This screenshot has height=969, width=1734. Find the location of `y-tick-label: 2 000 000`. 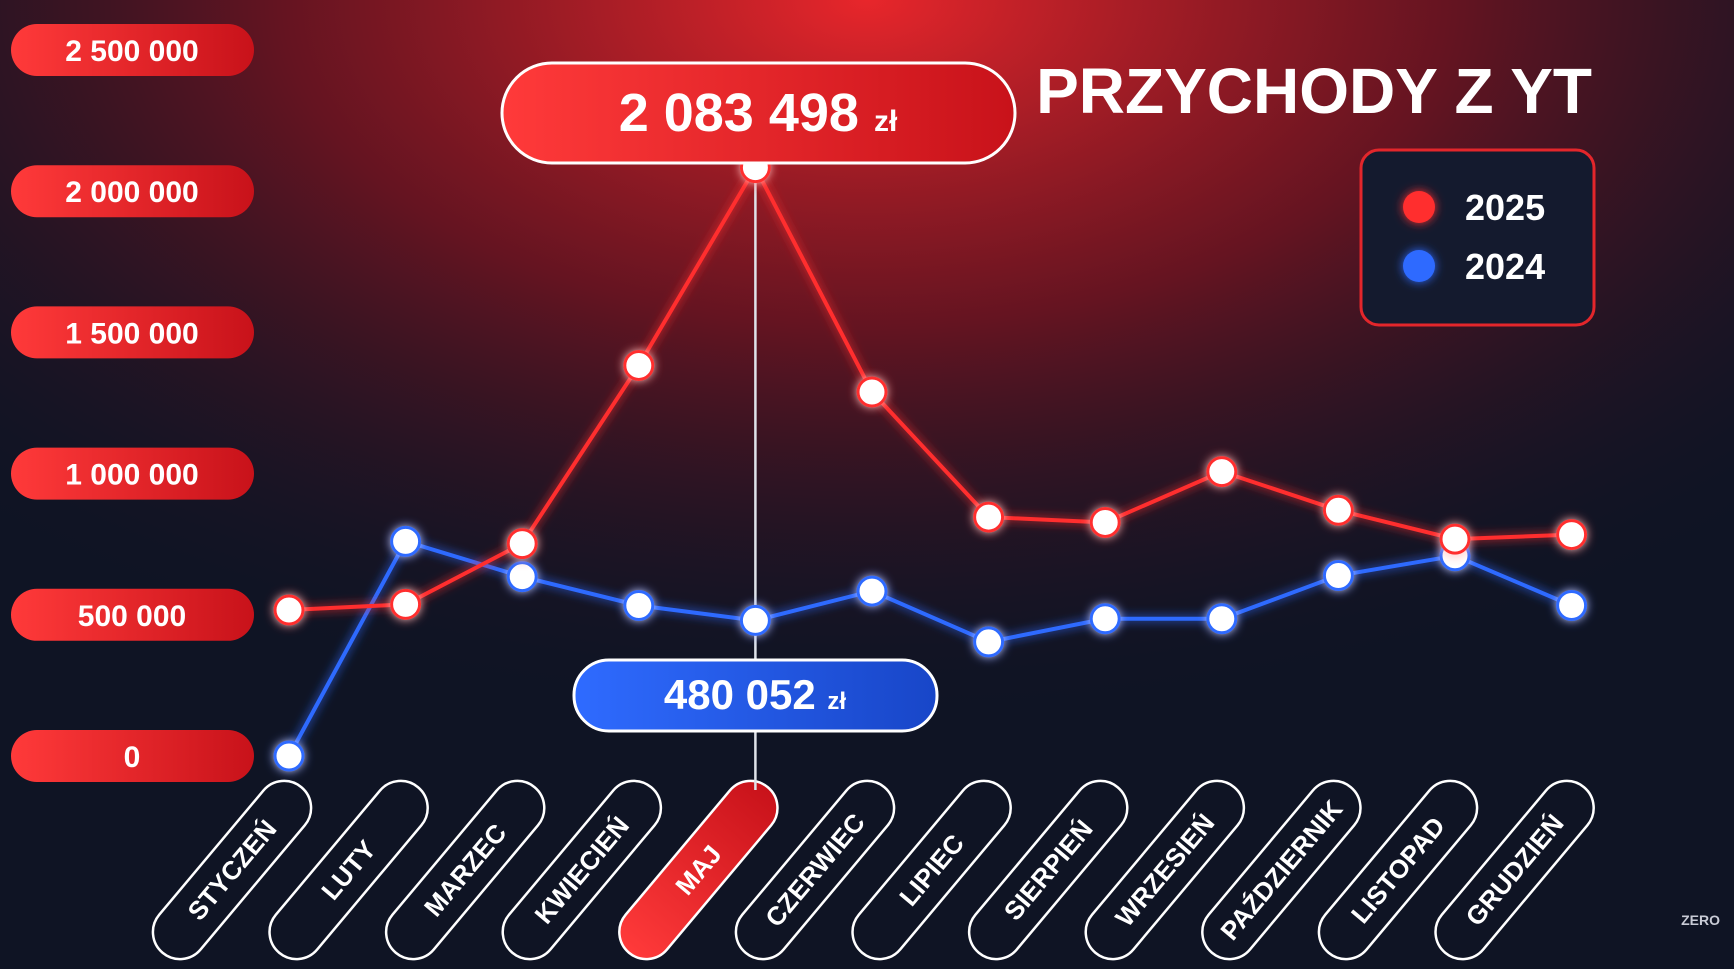

y-tick-label: 2 000 000 is located at coordinates (131, 192).